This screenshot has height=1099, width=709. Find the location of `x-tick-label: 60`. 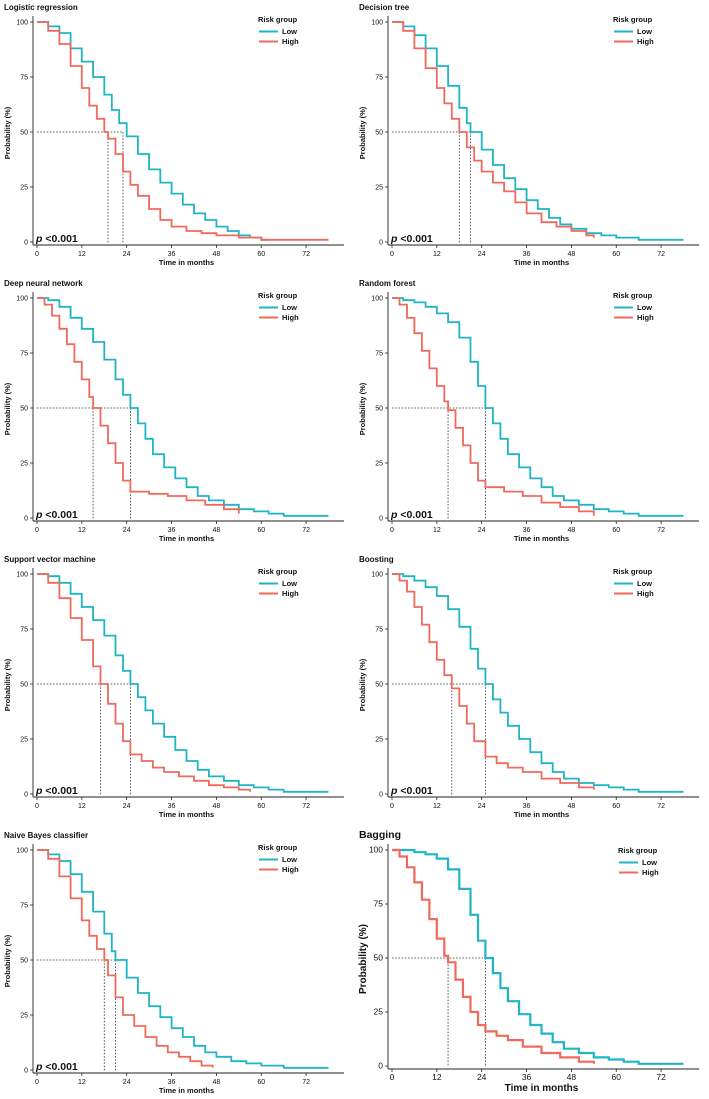

x-tick-label: 60 is located at coordinates (616, 806).